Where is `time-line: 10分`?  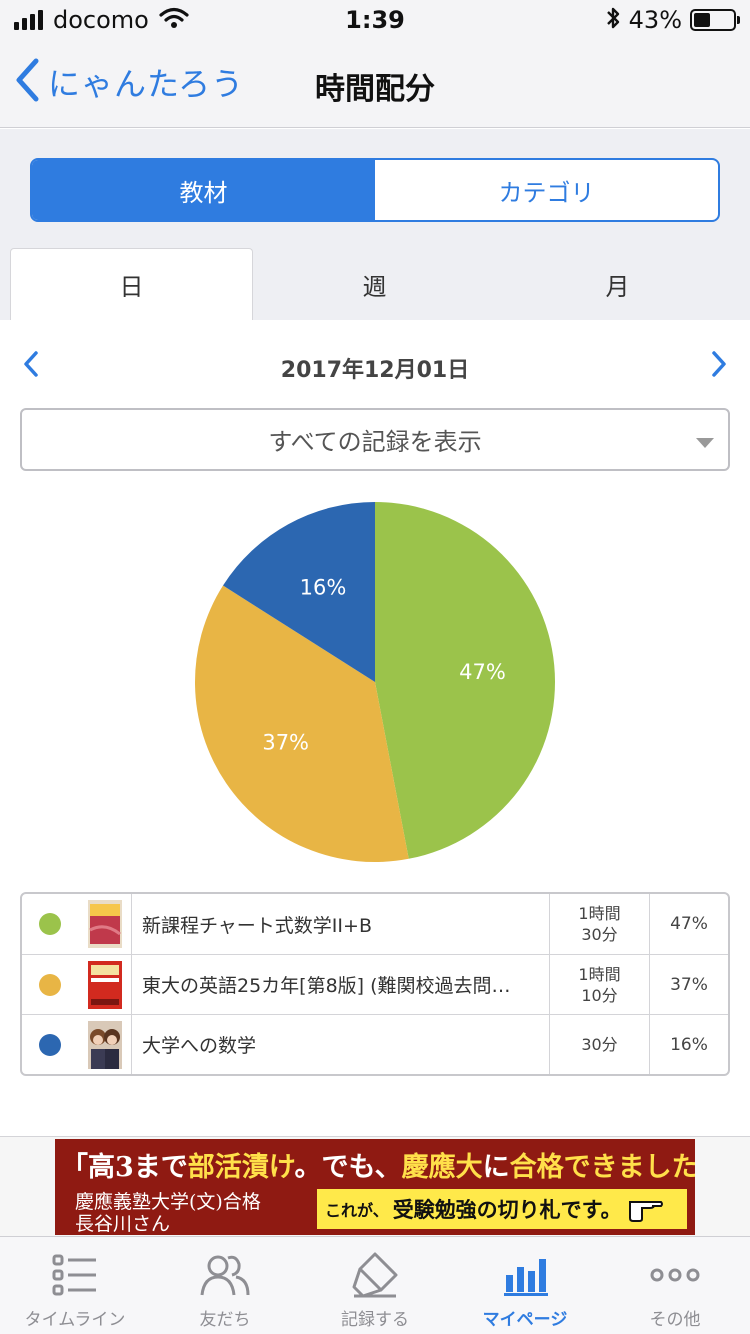 time-line: 10分 is located at coordinates (599, 995).